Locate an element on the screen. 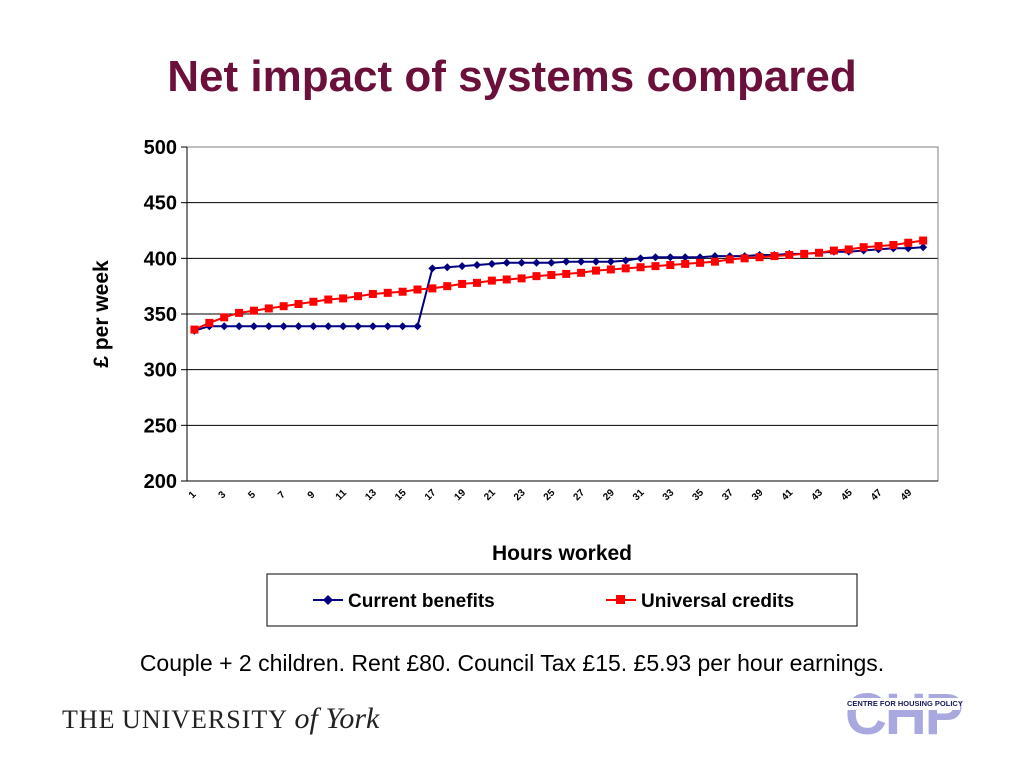 The image size is (1024, 768). legend: Current benefits Universal credits is located at coordinates (562, 600).